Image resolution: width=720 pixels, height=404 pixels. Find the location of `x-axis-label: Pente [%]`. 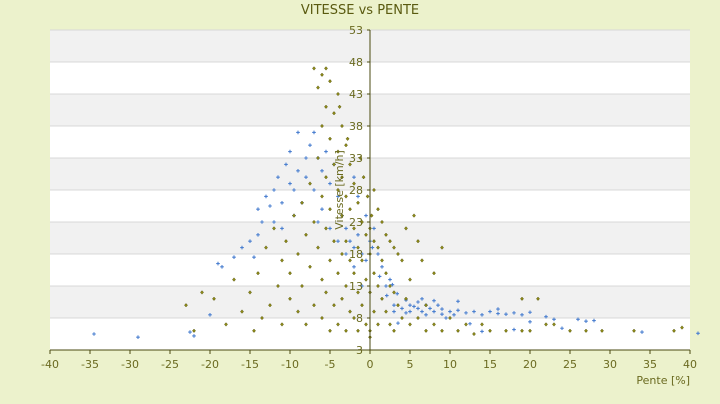

x-axis-label: Pente [%] is located at coordinates (663, 380).